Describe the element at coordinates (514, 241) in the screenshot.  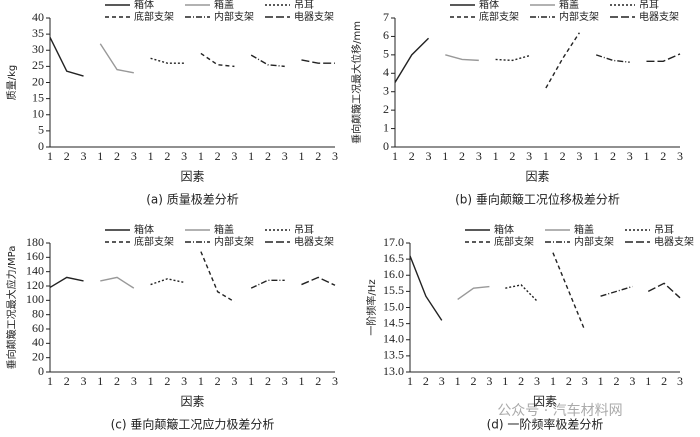
I see `legend-label: 底部支架` at that location.